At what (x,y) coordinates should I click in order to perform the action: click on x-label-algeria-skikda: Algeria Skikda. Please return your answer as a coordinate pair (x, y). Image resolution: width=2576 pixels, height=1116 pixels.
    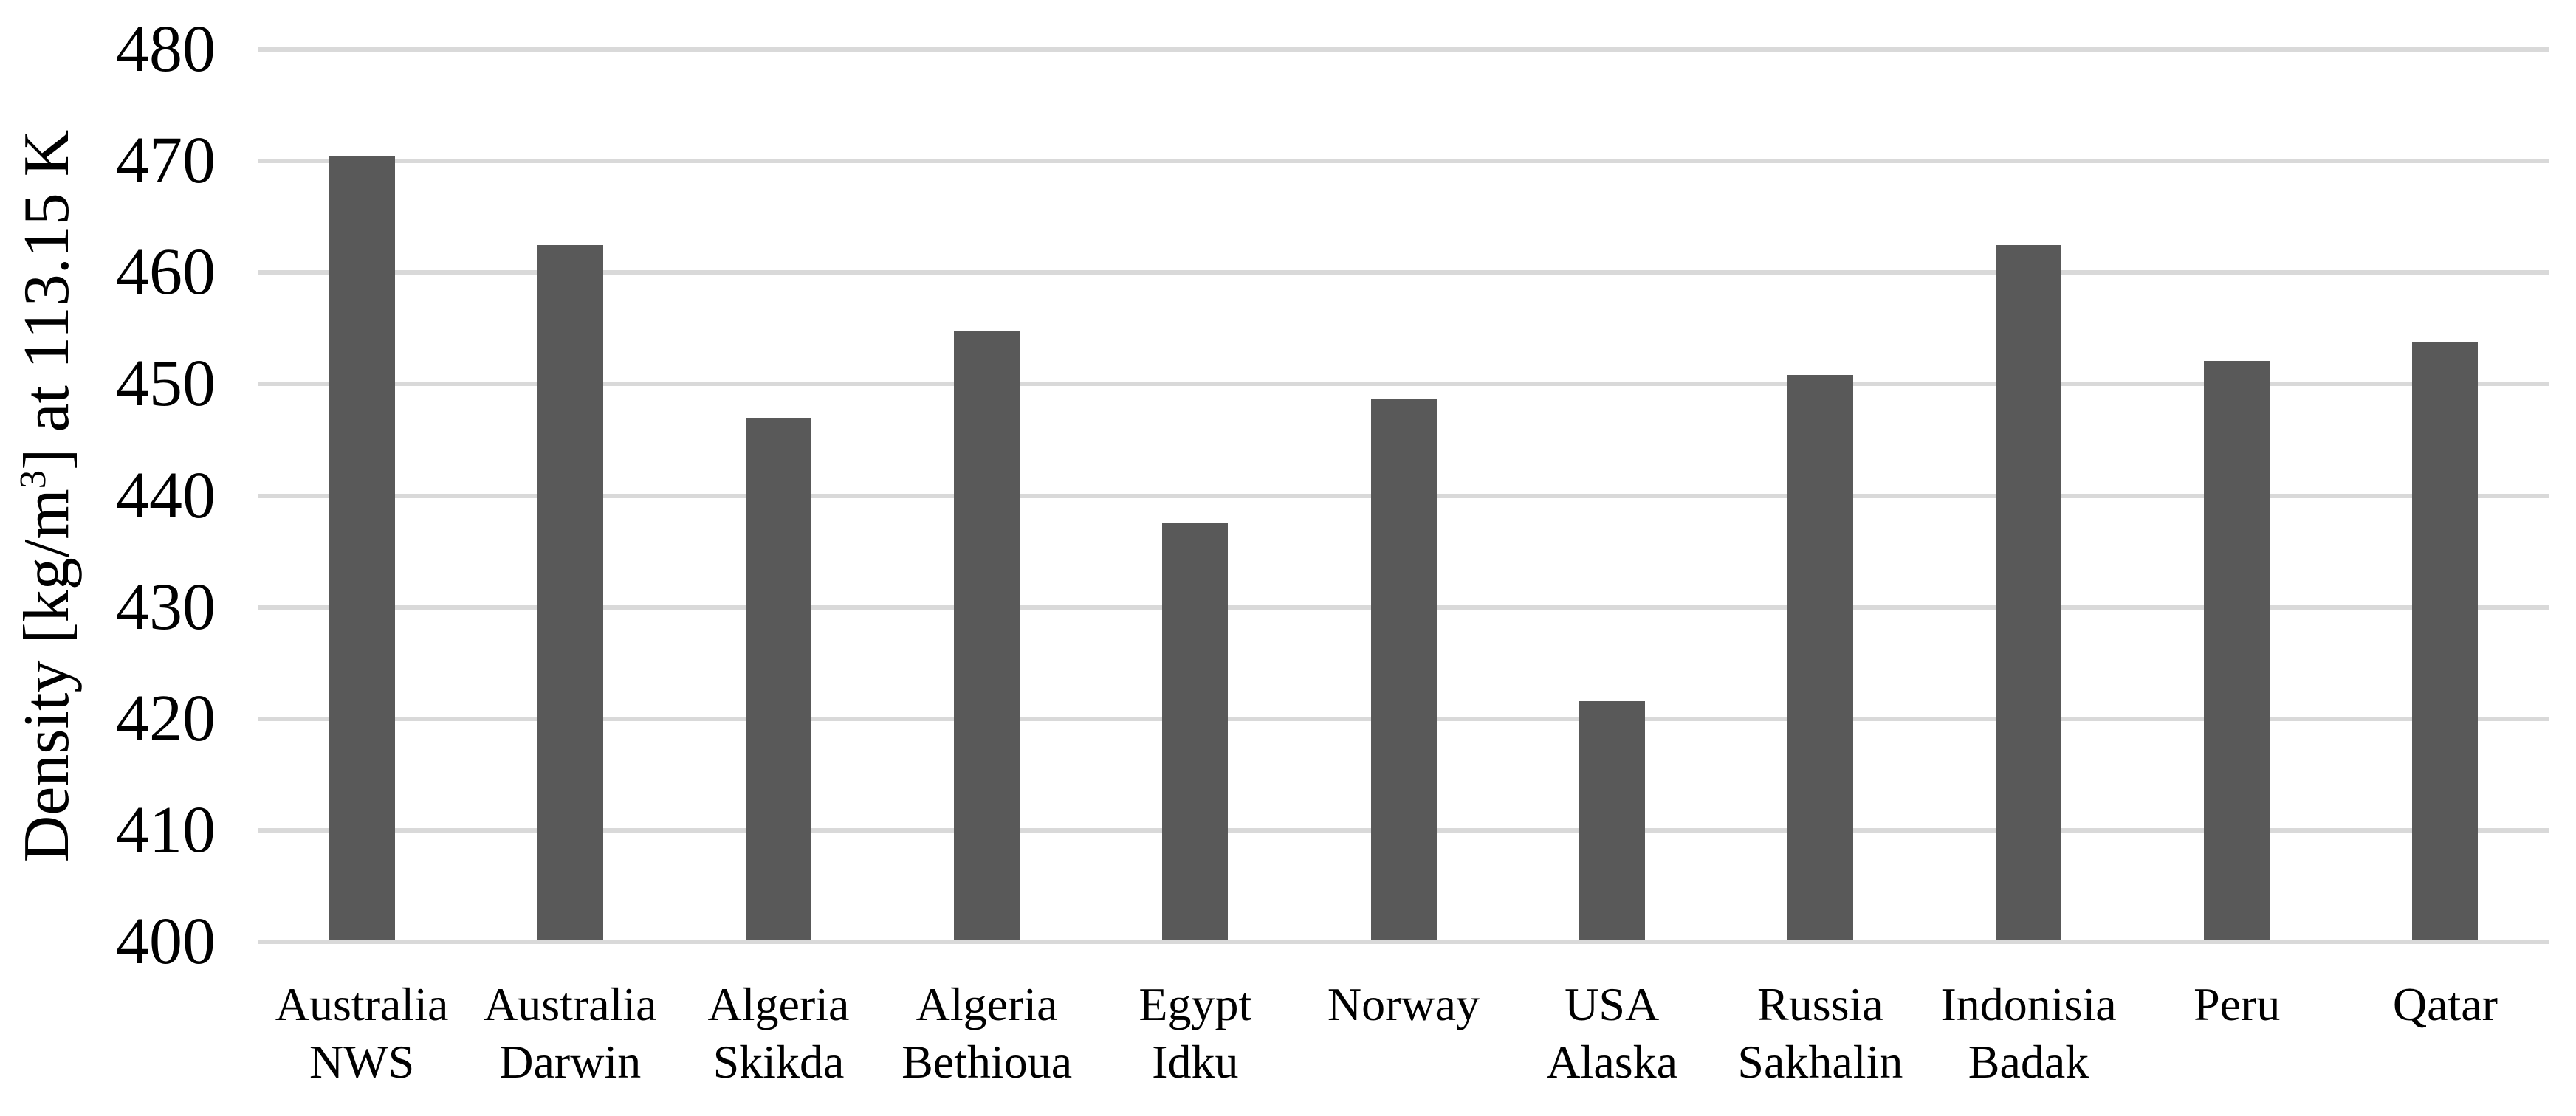
    Looking at the image, I should click on (779, 1033).